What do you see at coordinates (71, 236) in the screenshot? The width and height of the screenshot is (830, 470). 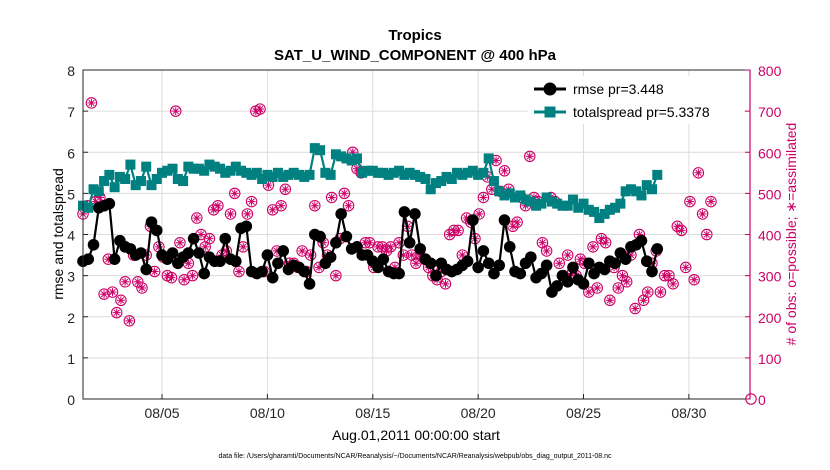 I see `y-left-tick-label: 4` at bounding box center [71, 236].